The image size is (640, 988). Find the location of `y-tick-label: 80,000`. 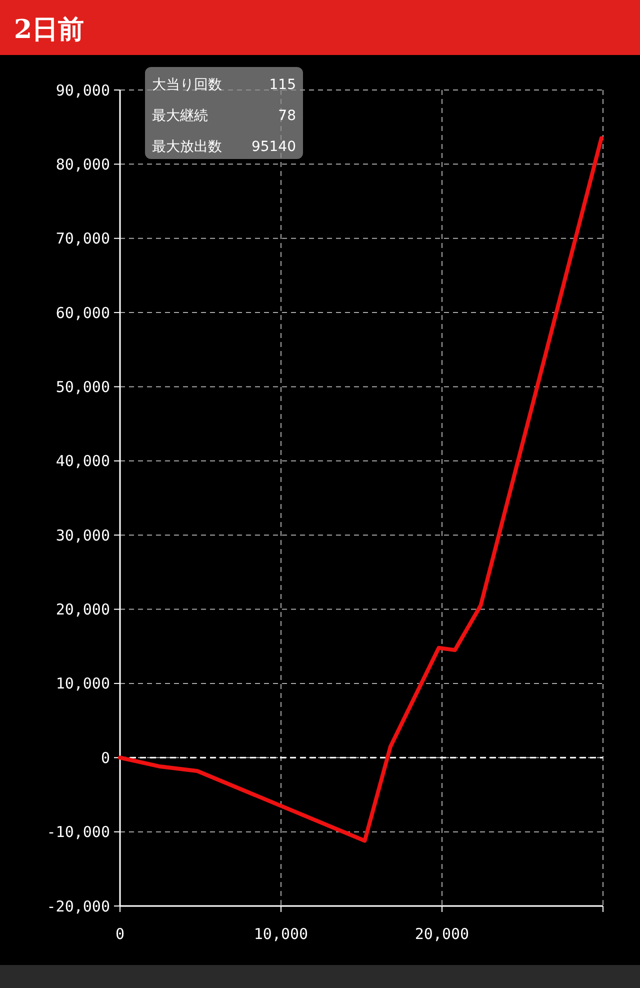

y-tick-label: 80,000 is located at coordinates (83, 164).